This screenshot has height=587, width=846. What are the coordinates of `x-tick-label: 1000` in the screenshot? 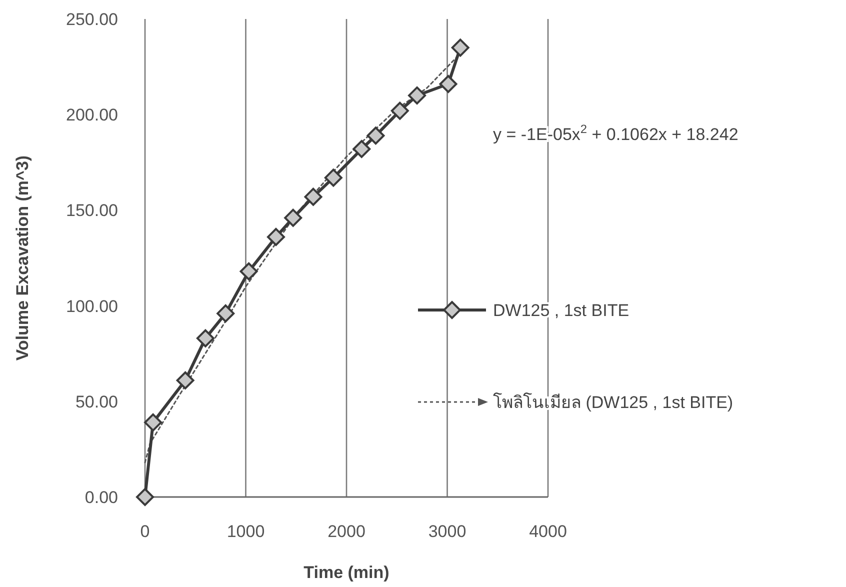 It's located at (245, 531).